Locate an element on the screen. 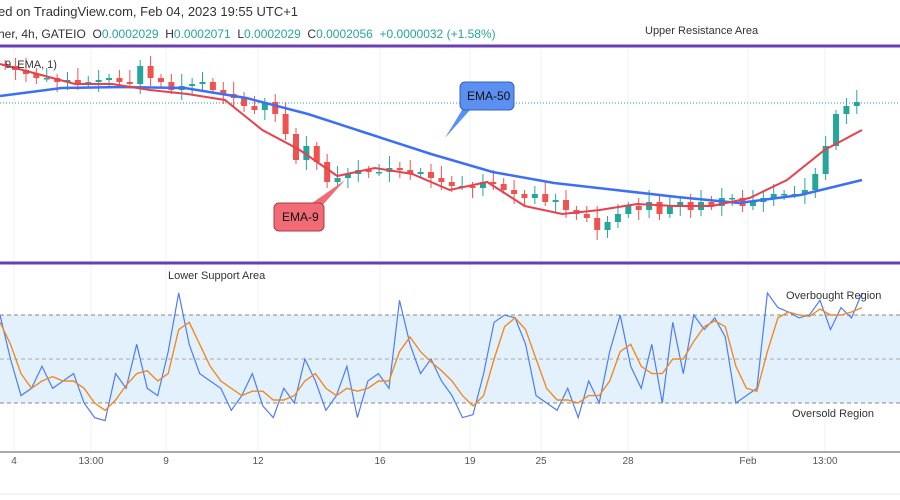  open-value: 0.0002029 is located at coordinates (130, 34).